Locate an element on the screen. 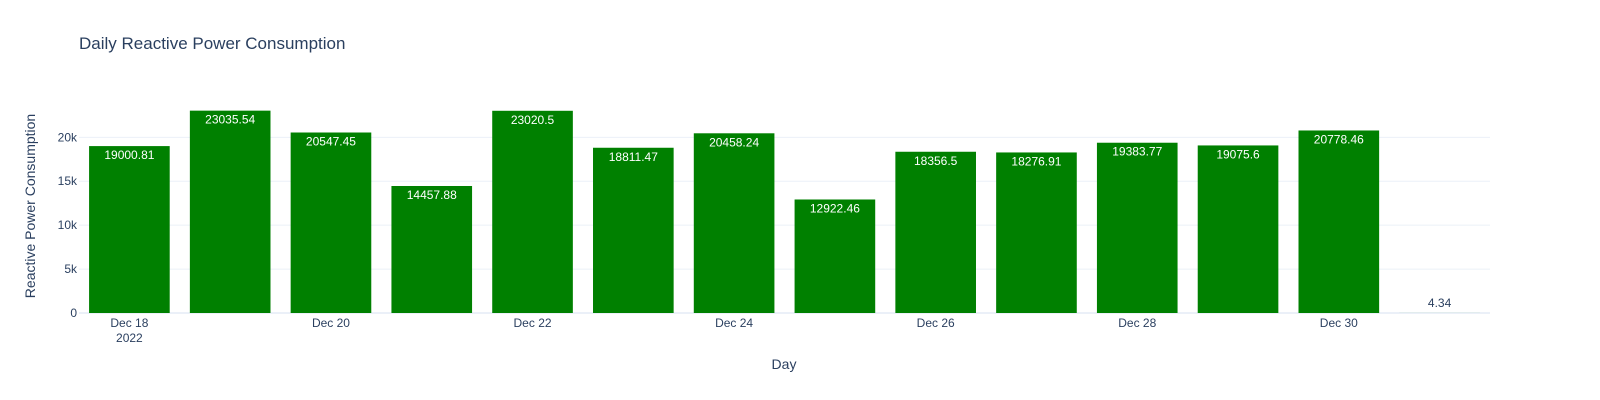 The image size is (1600, 400). y-axis-title: Reactive Power Consumption is located at coordinates (30, 206).